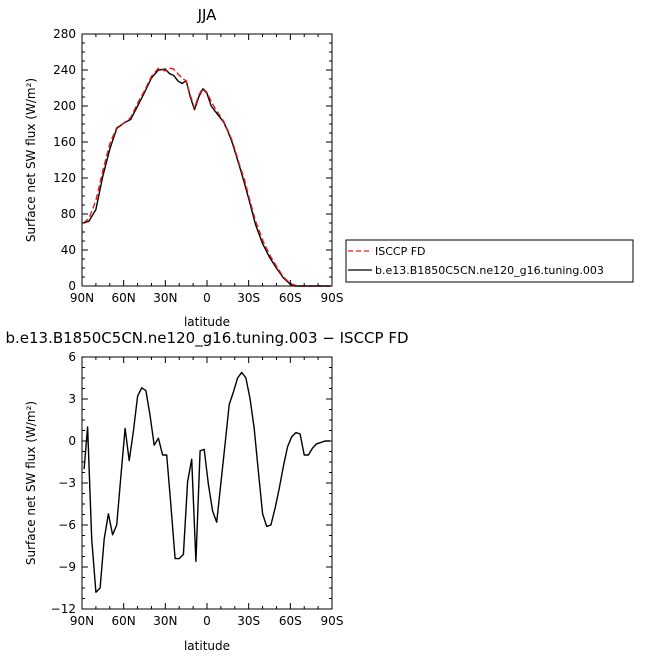 The width and height of the screenshot is (658, 658). What do you see at coordinates (165, 621) in the screenshot?
I see `bottom-x-tick-label: 30N` at bounding box center [165, 621].